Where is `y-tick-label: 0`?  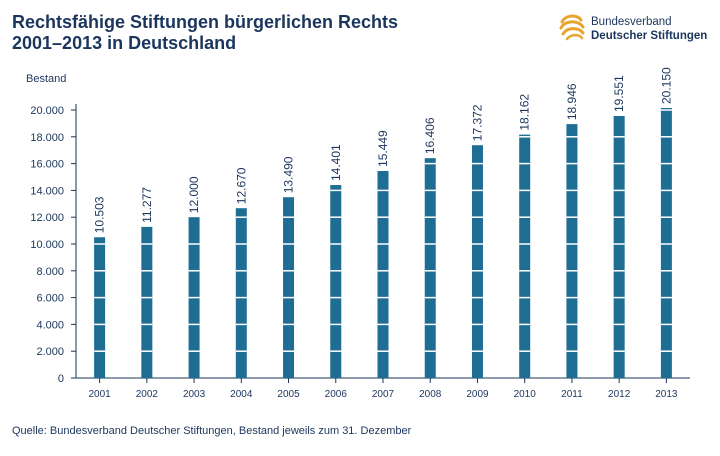 y-tick-label: 0 is located at coordinates (61, 379).